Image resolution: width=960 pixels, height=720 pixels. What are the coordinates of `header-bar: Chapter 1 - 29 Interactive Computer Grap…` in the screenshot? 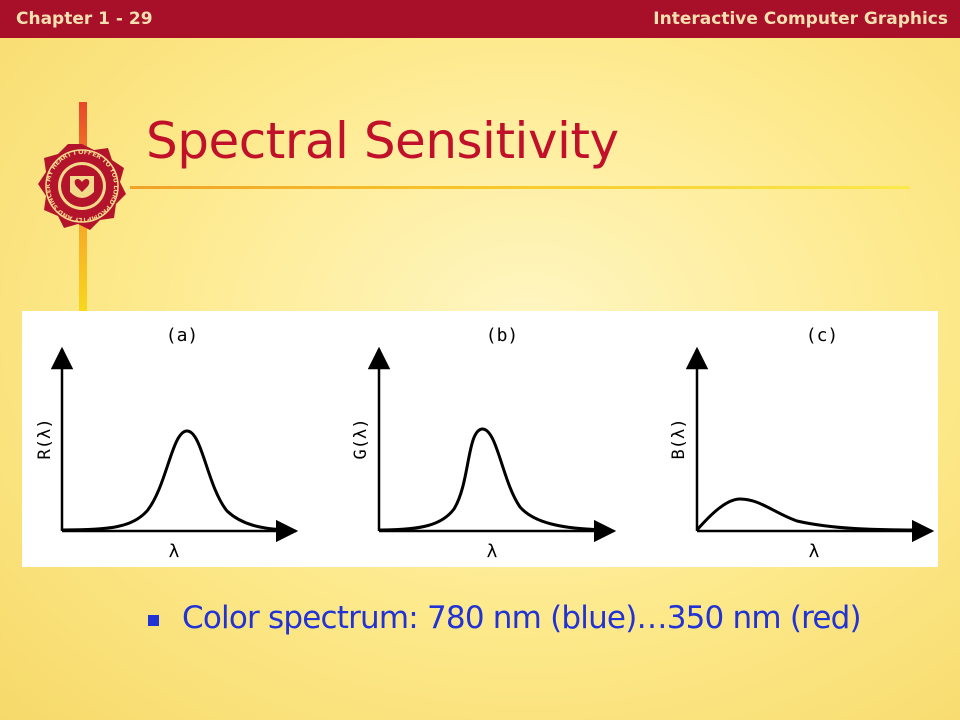 It's located at (480, 19).